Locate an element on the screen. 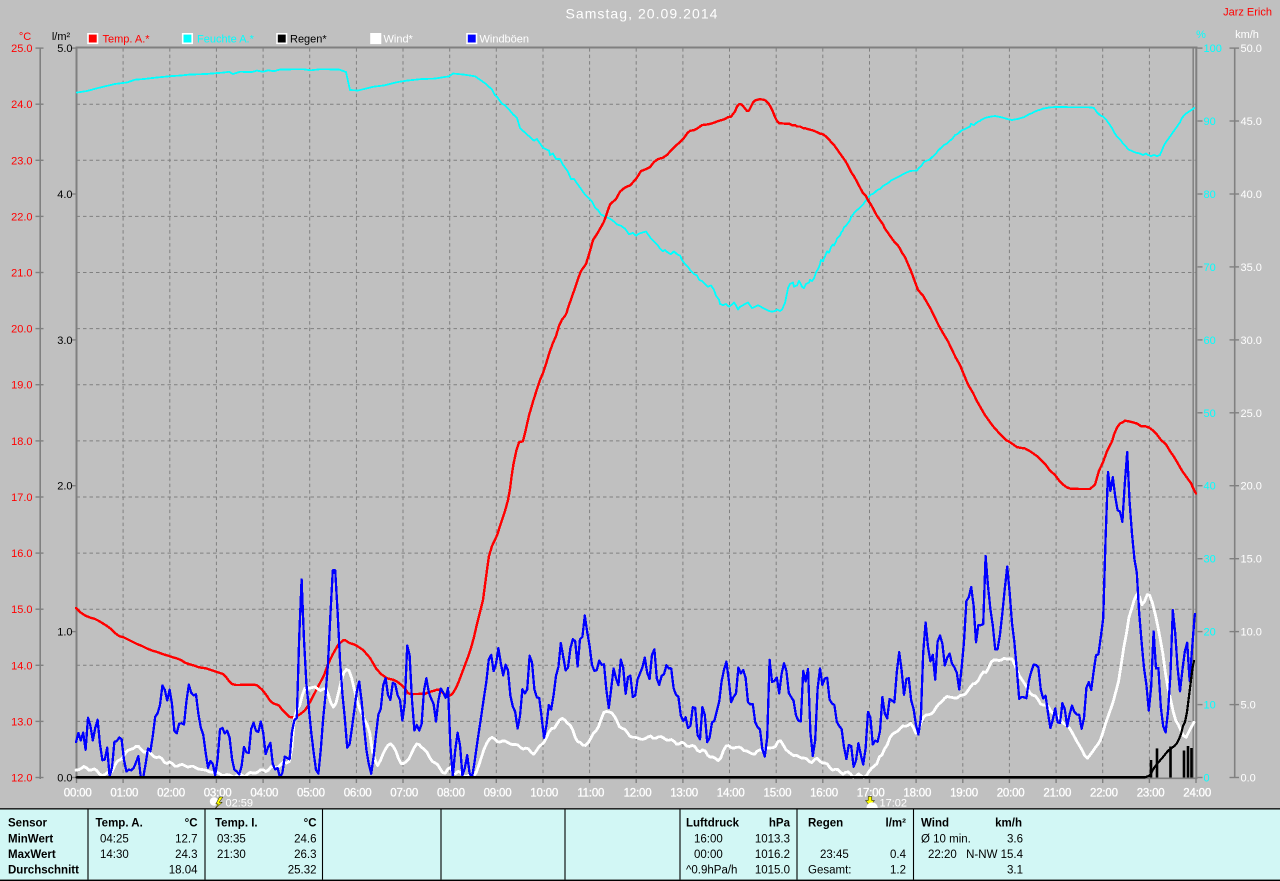 This screenshot has height=881, width=1280. svg-text: 12.7 is located at coordinates (186, 840).